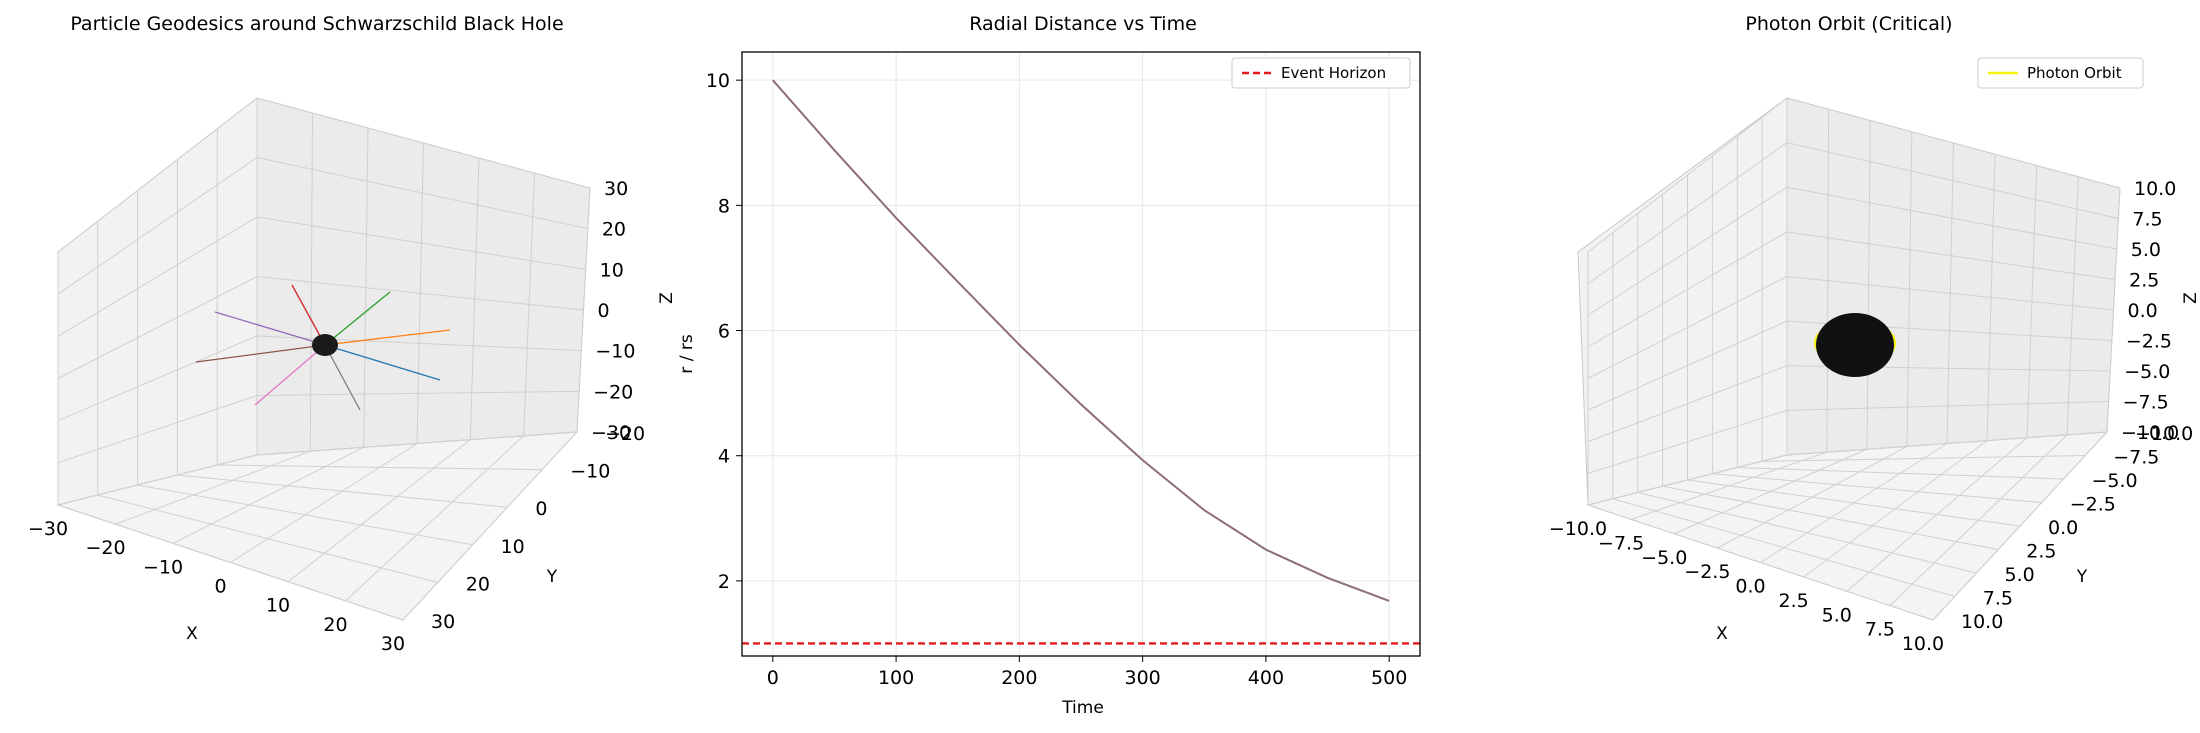  What do you see at coordinates (1578, 529) in the screenshot?
I see `x-tick-label: −10.0` at bounding box center [1578, 529].